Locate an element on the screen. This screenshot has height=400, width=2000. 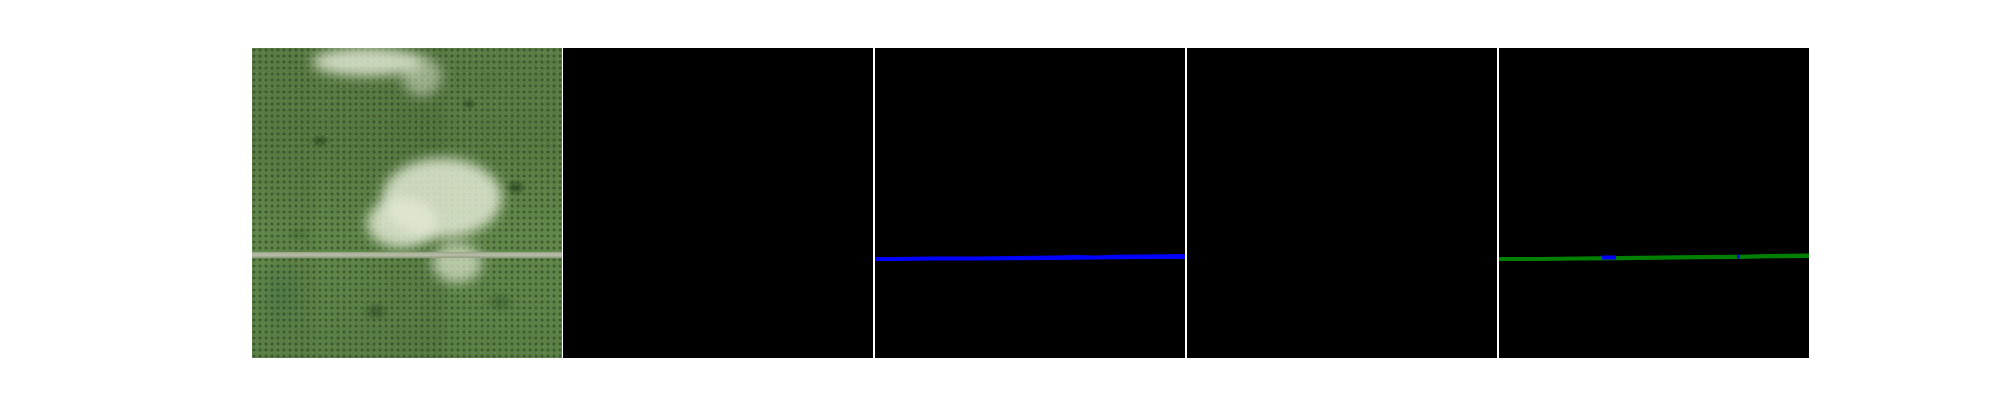
cloud-center-left is located at coordinates (402, 223).